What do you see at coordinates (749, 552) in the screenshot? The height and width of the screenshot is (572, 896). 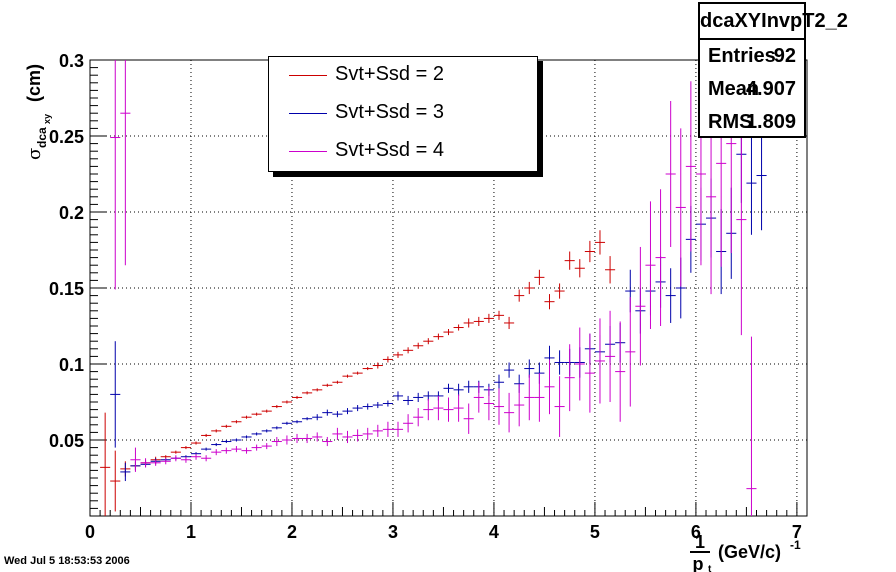 I see `x-title-units: (GeV/c)` at bounding box center [749, 552].